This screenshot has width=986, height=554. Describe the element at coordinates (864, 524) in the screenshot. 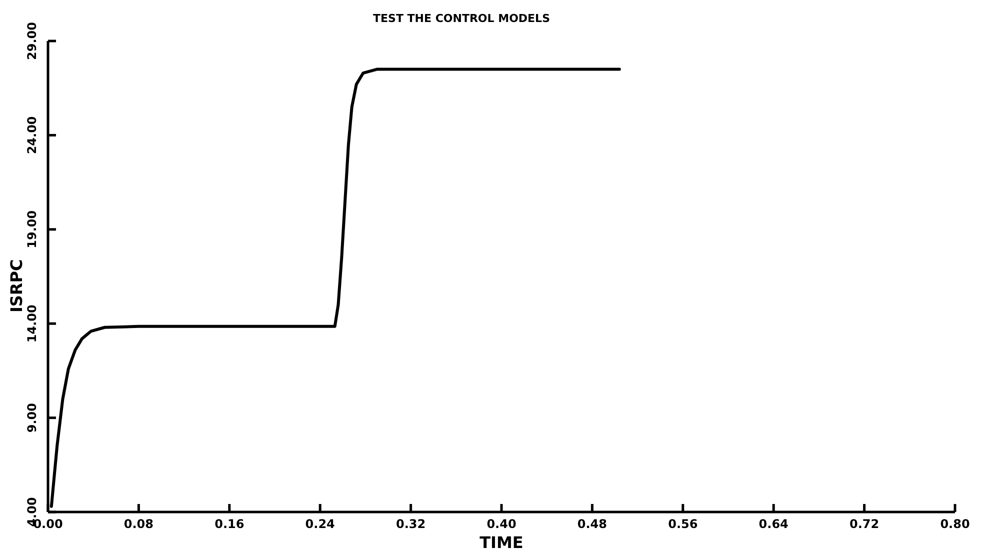

I see `x-tick-label: 0.72` at that location.